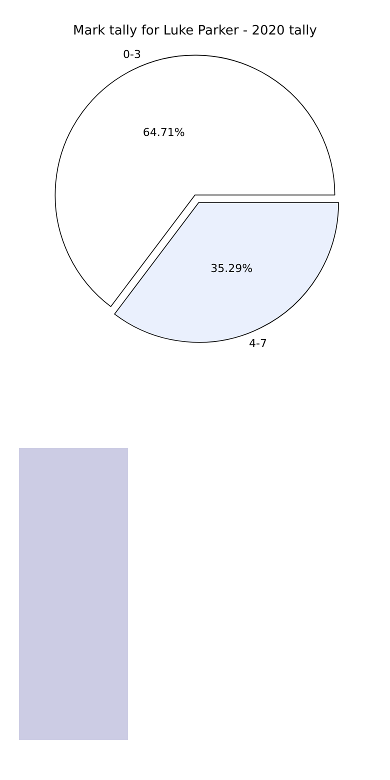 Image resolution: width=390 pixels, height=780 pixels. What do you see at coordinates (132, 54) in the screenshot?
I see `slice-label: 0-3` at bounding box center [132, 54].